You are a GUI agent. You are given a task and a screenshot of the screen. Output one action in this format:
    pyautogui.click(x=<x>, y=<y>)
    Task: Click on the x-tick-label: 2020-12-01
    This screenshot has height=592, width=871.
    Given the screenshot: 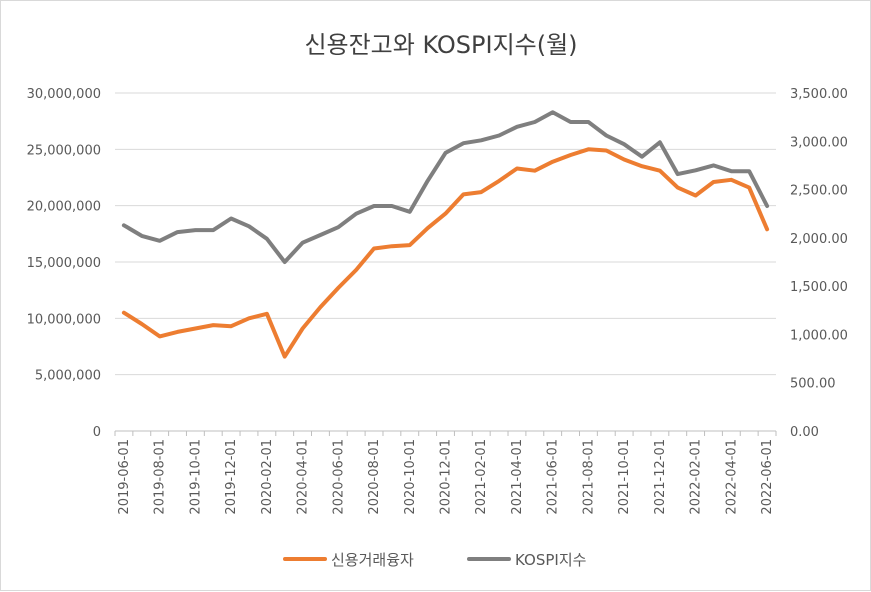 What is the action you would take?
    pyautogui.click(x=446, y=477)
    